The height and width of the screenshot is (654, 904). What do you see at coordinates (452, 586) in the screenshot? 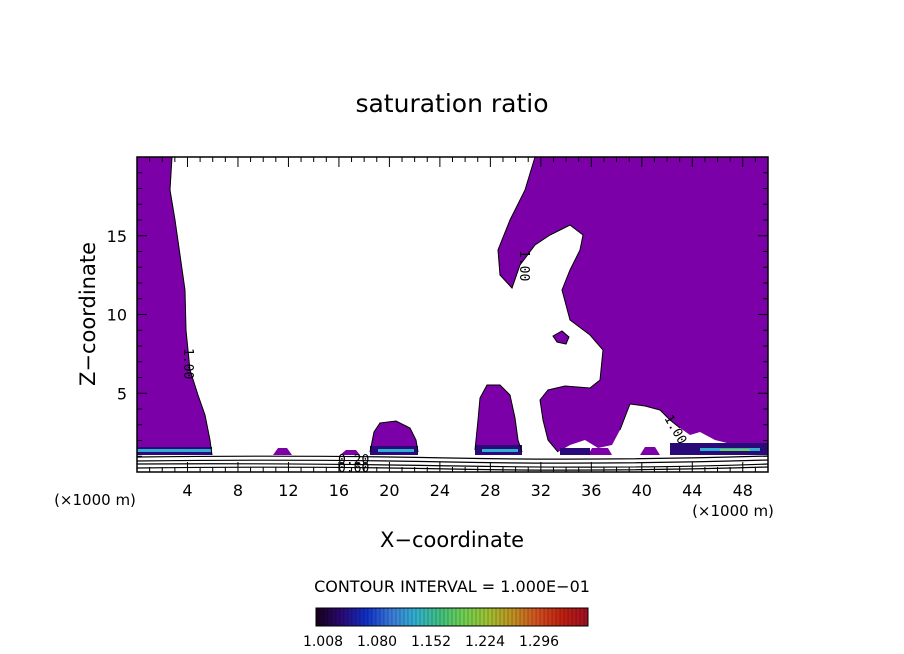
I see `contour-interval-text: CONTOUR INTERVAL = 1.000E−01` at bounding box center [452, 586].